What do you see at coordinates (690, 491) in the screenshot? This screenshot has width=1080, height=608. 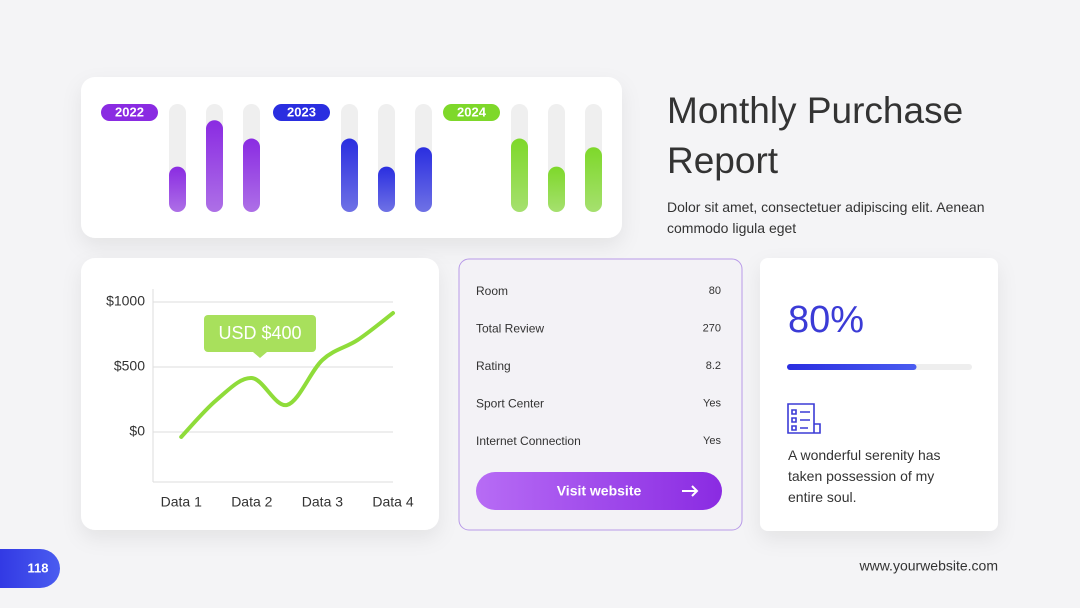 I see `arrow-icon` at bounding box center [690, 491].